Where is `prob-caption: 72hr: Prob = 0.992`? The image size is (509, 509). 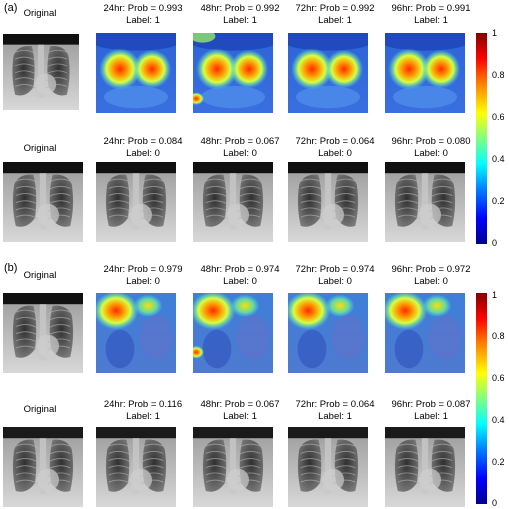
prob-caption: 72hr: Prob = 0.992 is located at coordinates (335, 8).